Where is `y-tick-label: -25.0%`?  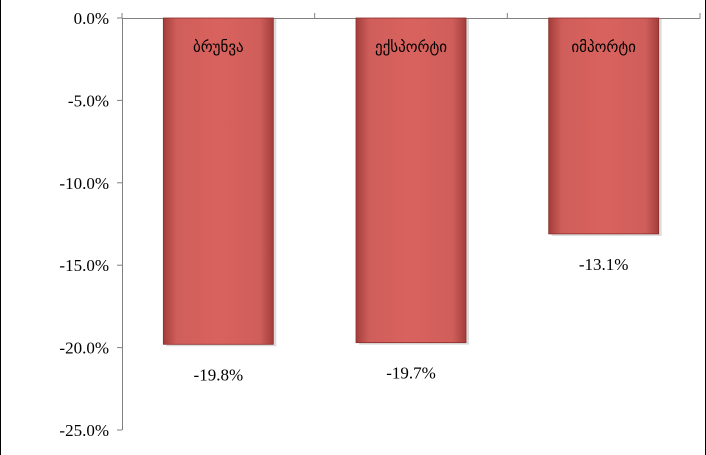 y-tick-label: -25.0% is located at coordinates (84, 430).